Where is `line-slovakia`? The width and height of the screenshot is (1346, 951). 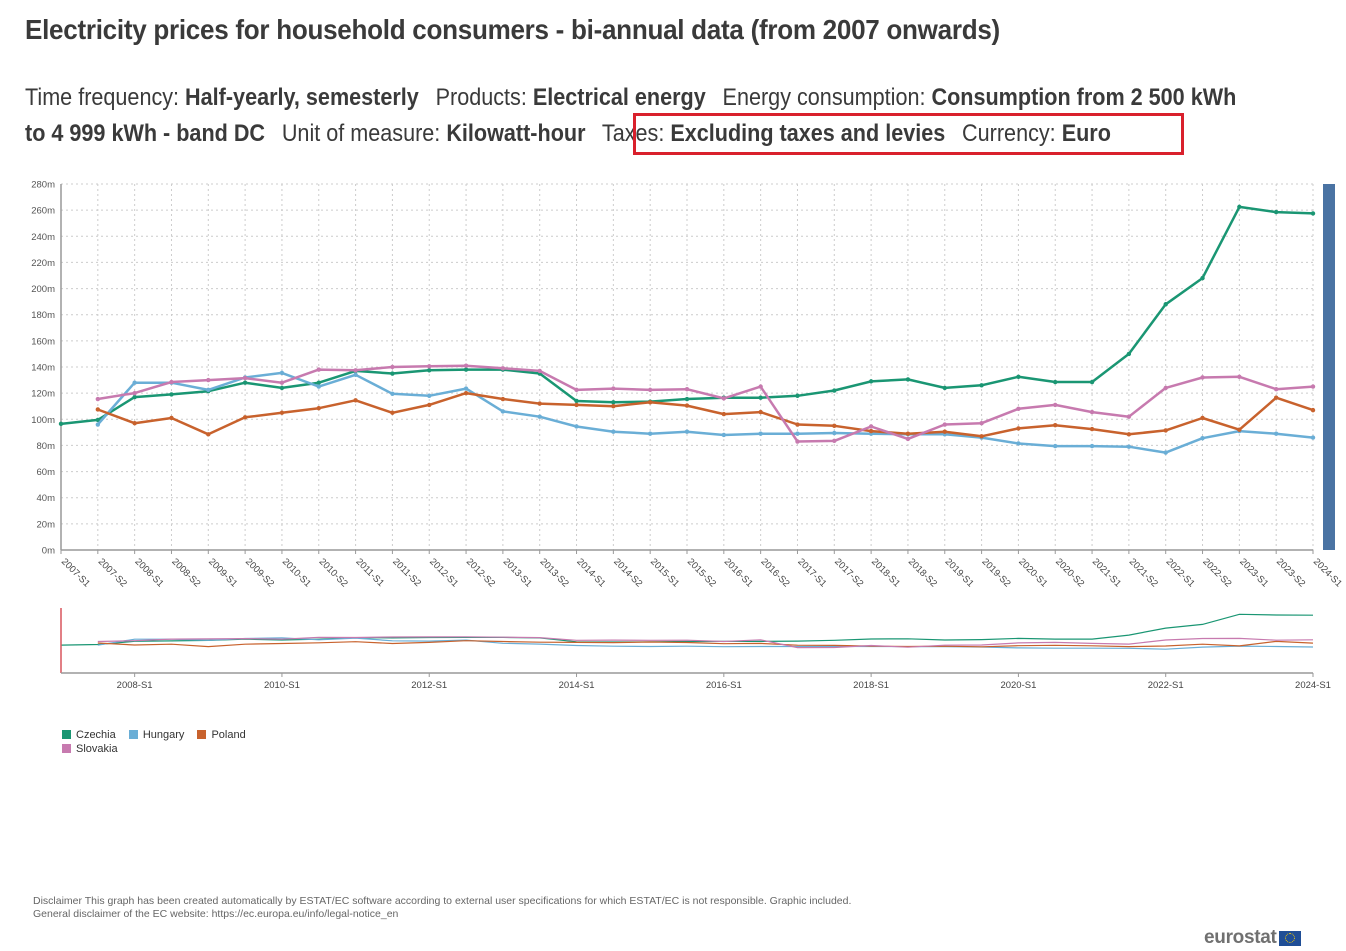
line-slovakia is located at coordinates (705, 403).